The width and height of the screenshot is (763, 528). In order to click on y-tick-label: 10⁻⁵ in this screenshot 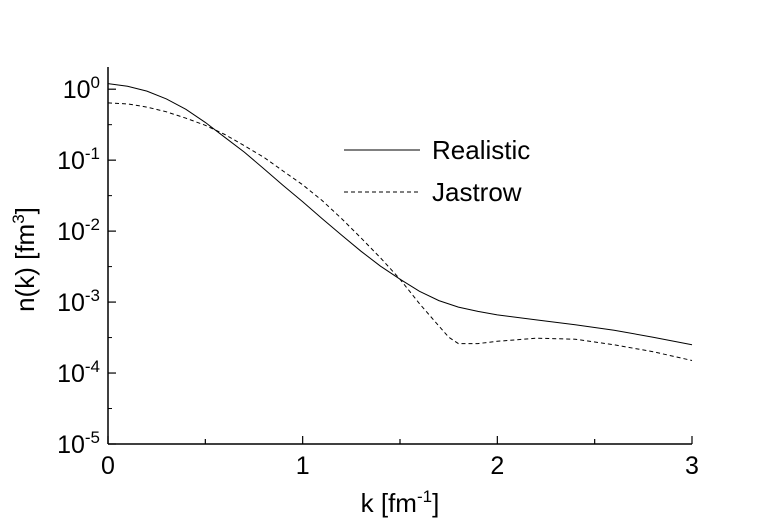, I will do `click(78, 443)`.